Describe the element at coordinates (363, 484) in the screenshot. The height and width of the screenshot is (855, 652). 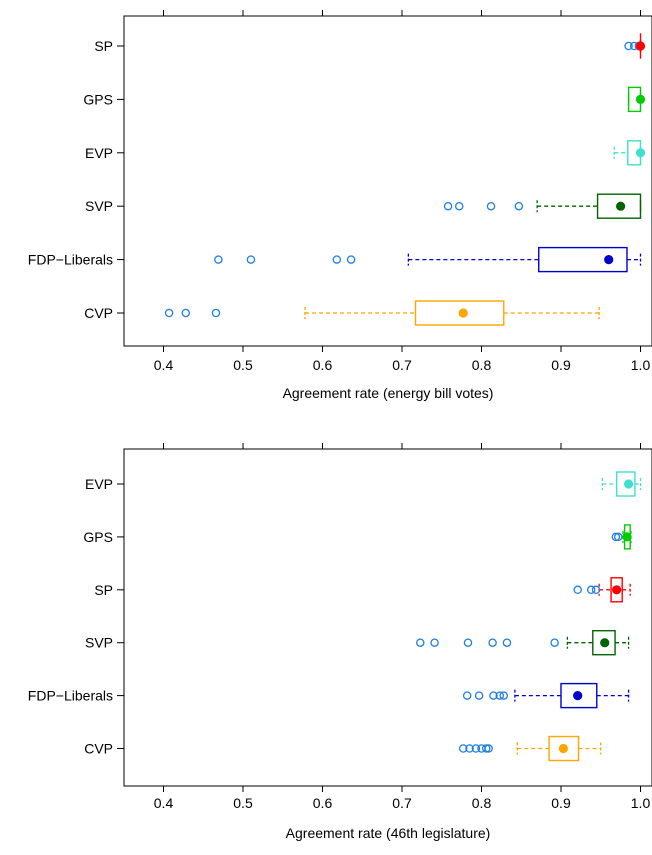
I see `box-group-0: EVP` at that location.